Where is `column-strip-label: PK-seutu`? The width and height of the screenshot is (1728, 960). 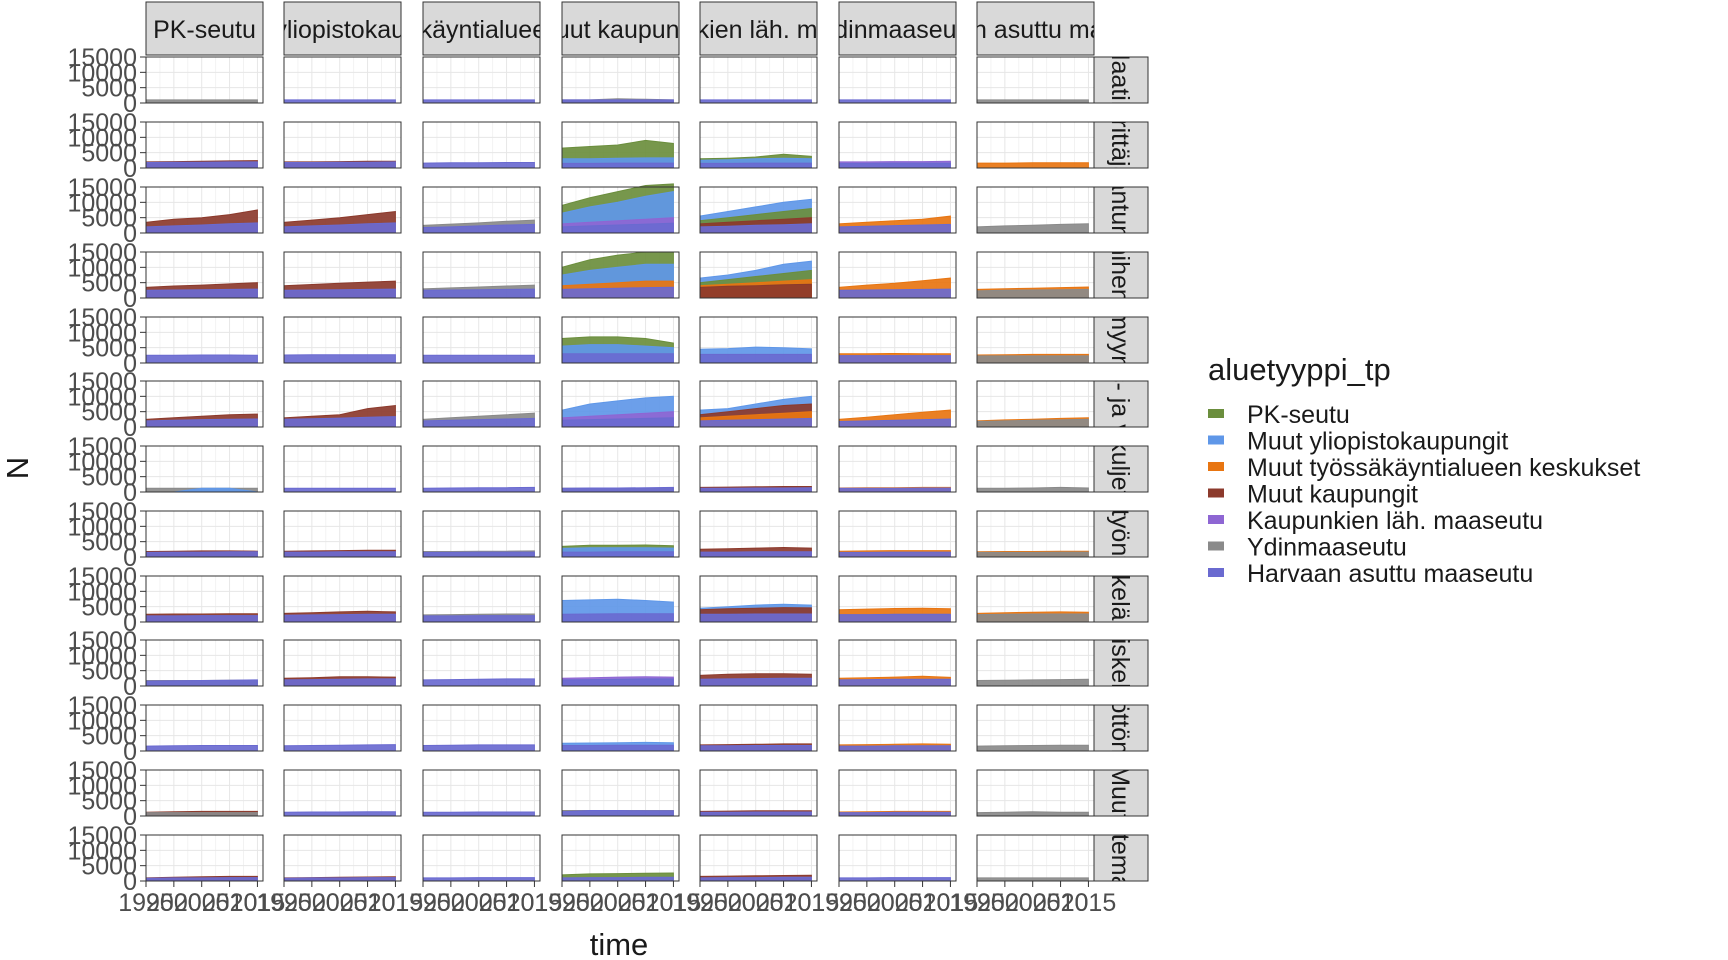 column-strip-label: PK-seutu is located at coordinates (204, 30).